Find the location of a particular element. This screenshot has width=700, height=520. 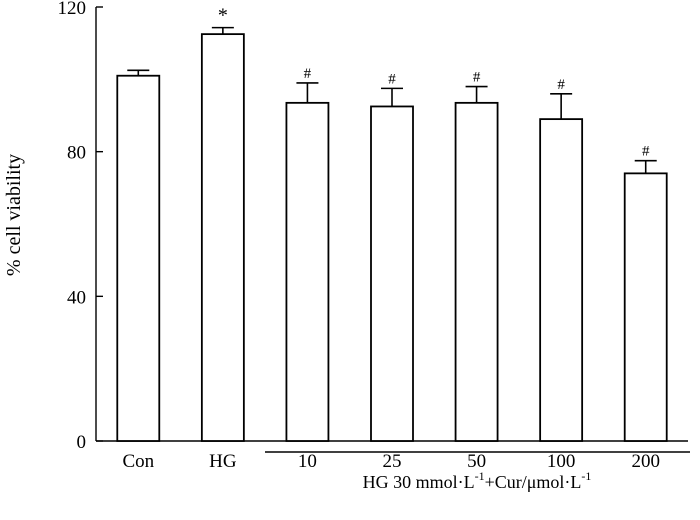

group-label: HG 30 mmol·L-1+Cur/μmol·L-1 is located at coordinates (477, 480).